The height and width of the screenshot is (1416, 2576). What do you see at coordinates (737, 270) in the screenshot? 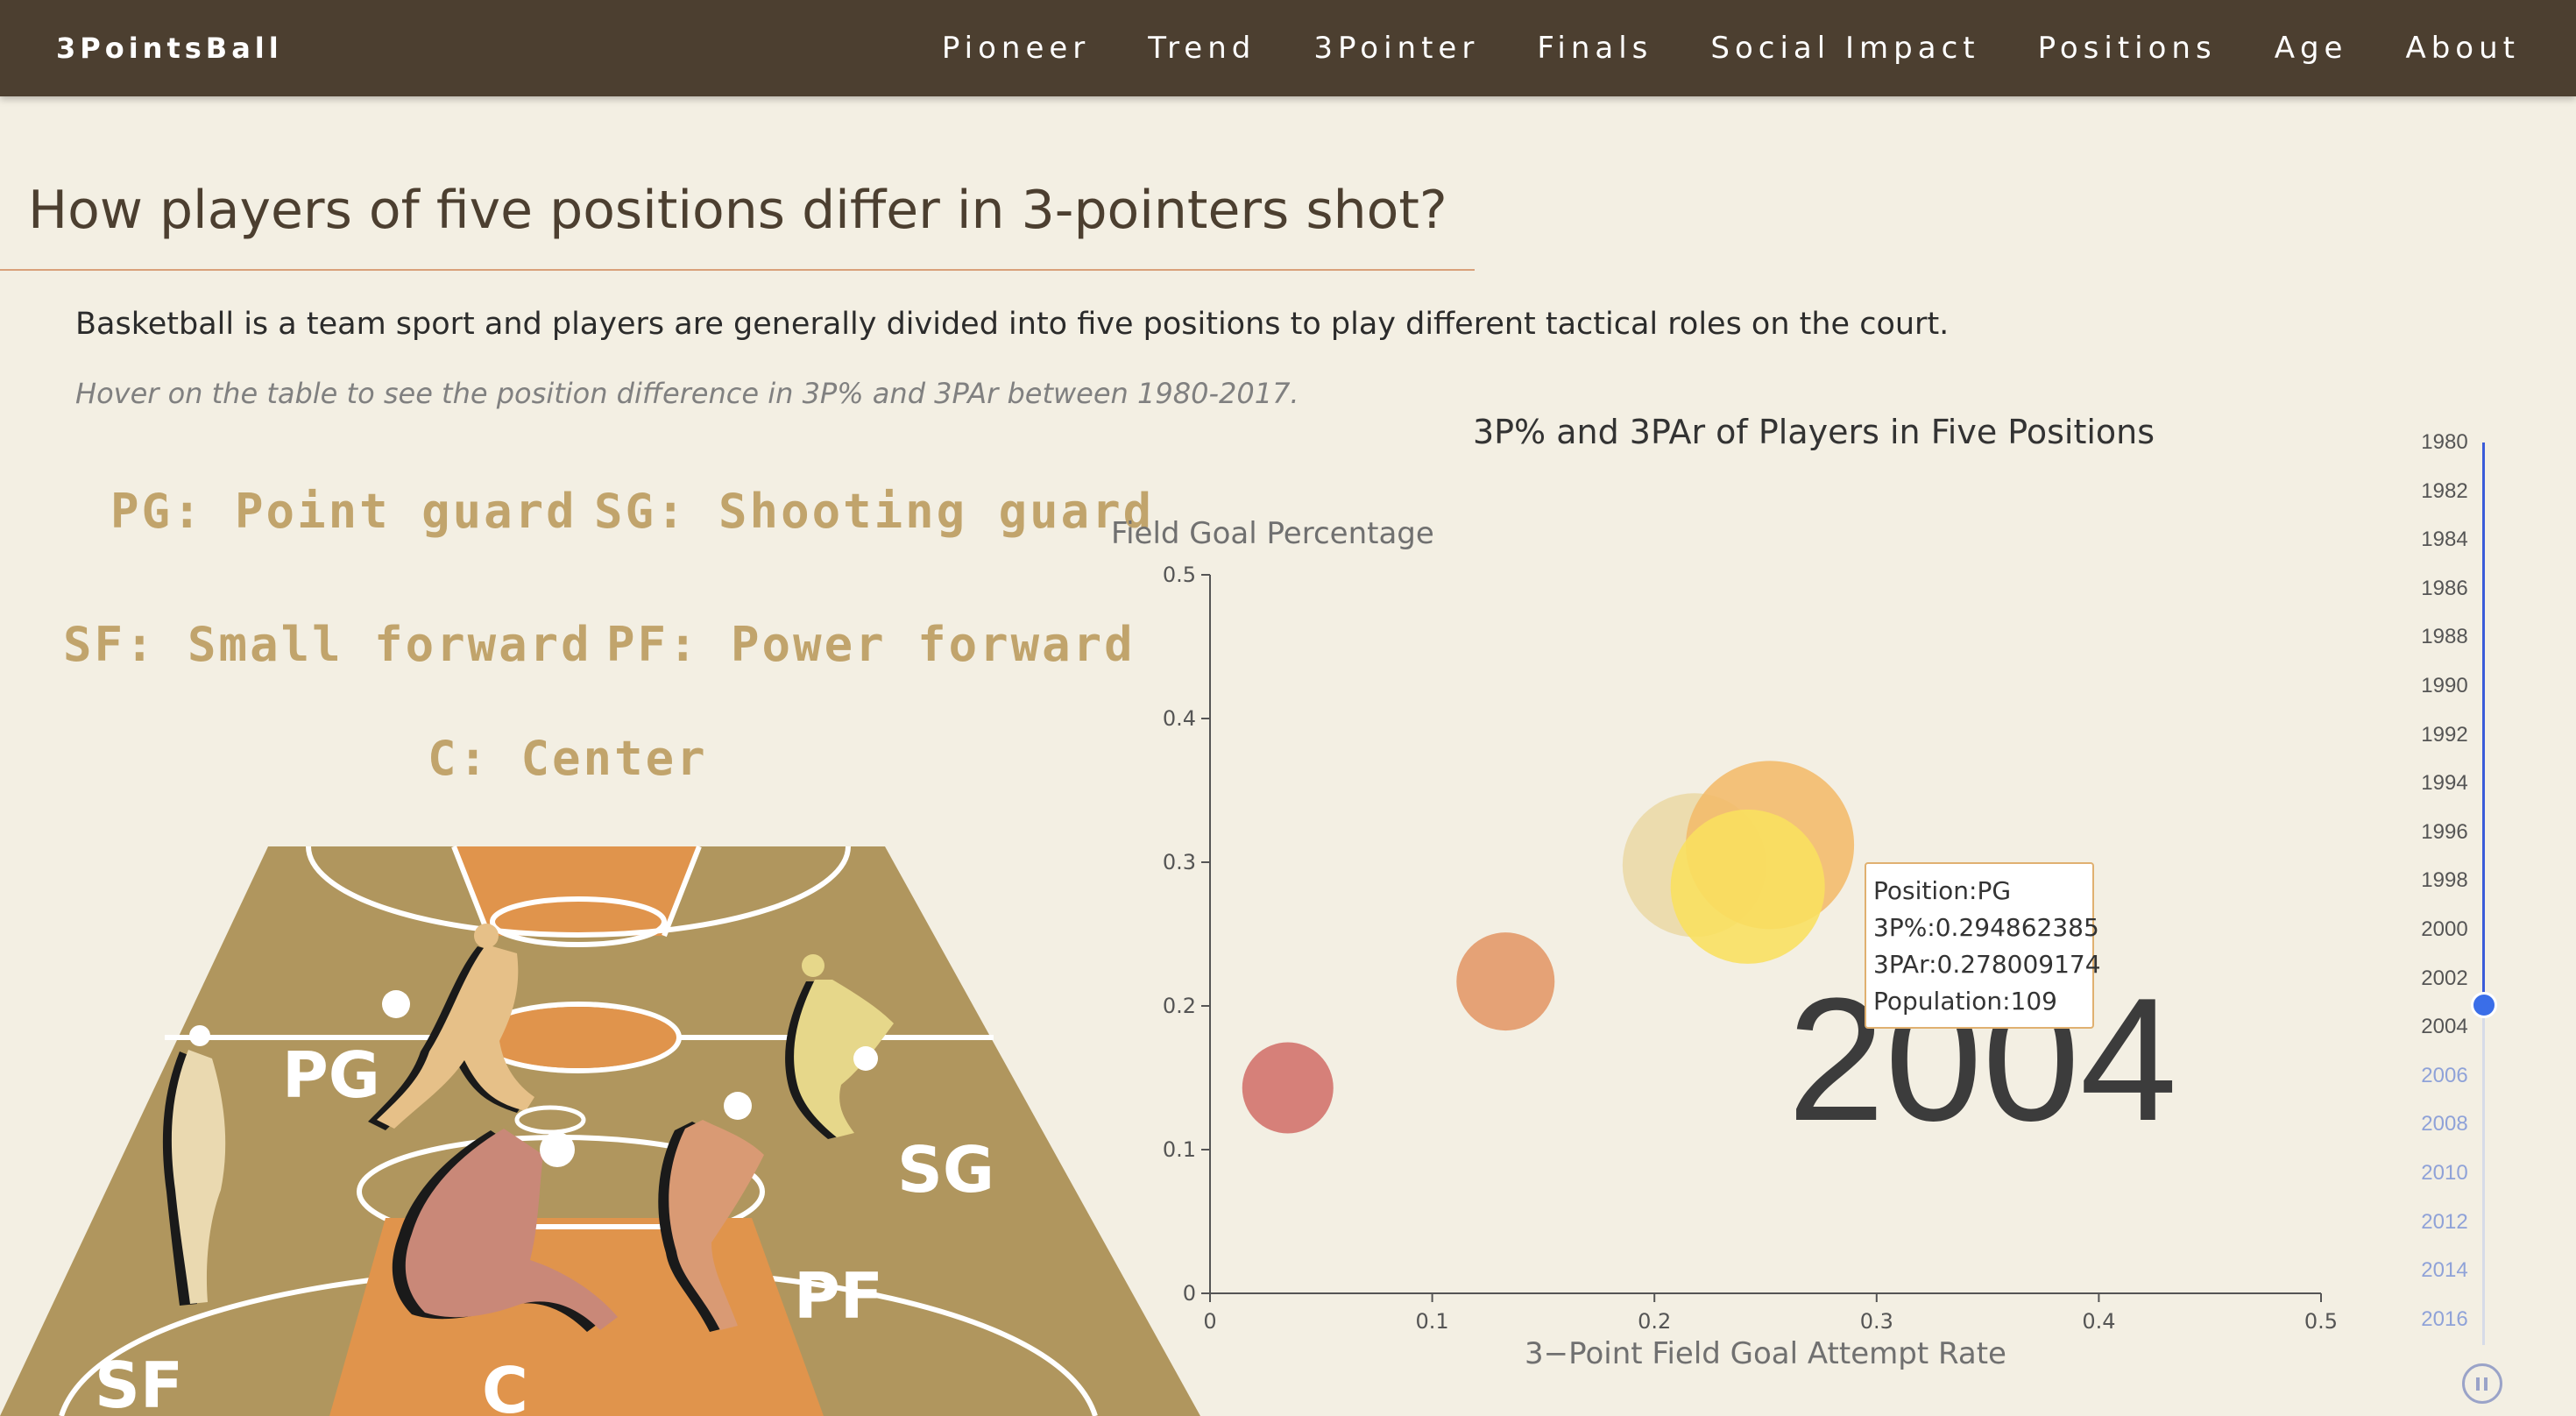
I see `title-divider` at bounding box center [737, 270].